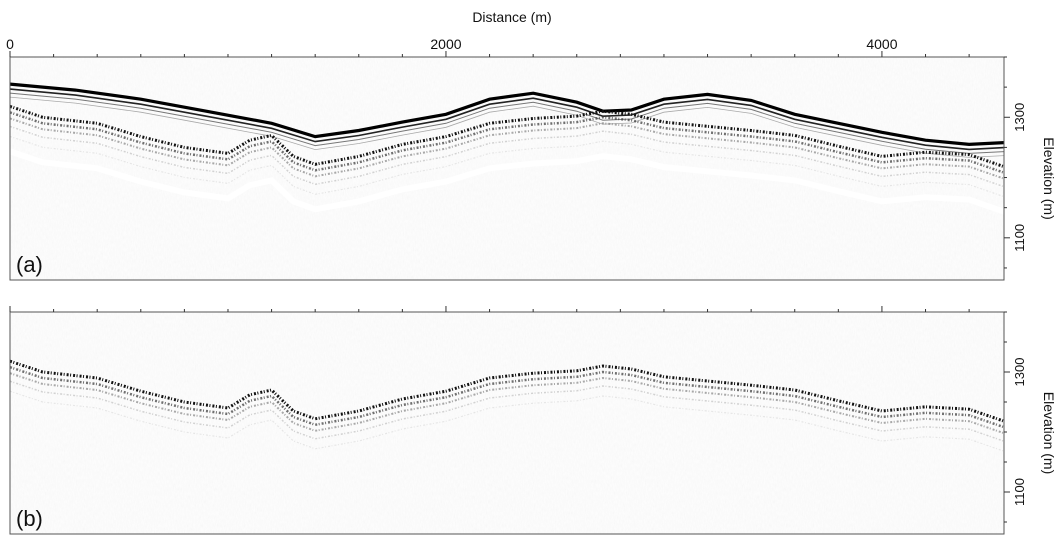 The width and height of the screenshot is (1054, 537). Describe the element at coordinates (29, 264) in the screenshot. I see `panel-label: (a)` at that location.